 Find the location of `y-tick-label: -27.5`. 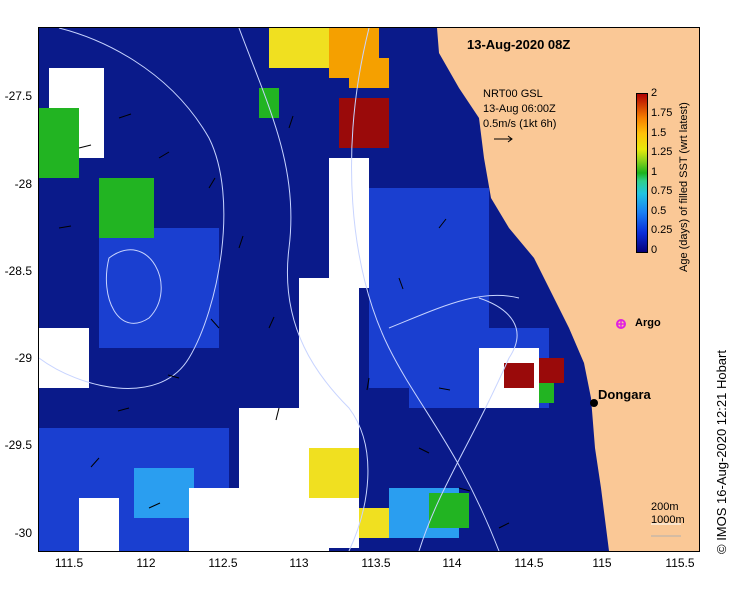

y-tick-label: -27.5 is located at coordinates (18, 96).